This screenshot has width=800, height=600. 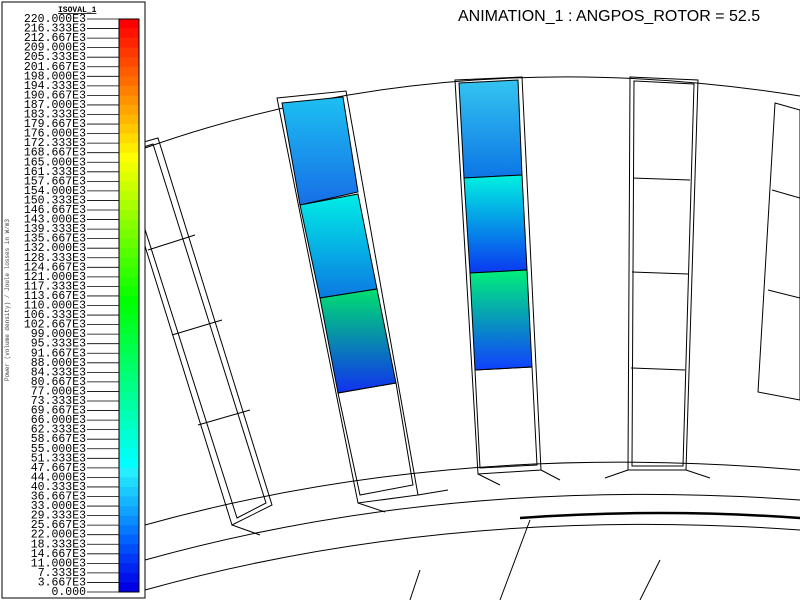 What do you see at coordinates (58, 525) in the screenshot?
I see `legend-label: 25.667E3` at bounding box center [58, 525].